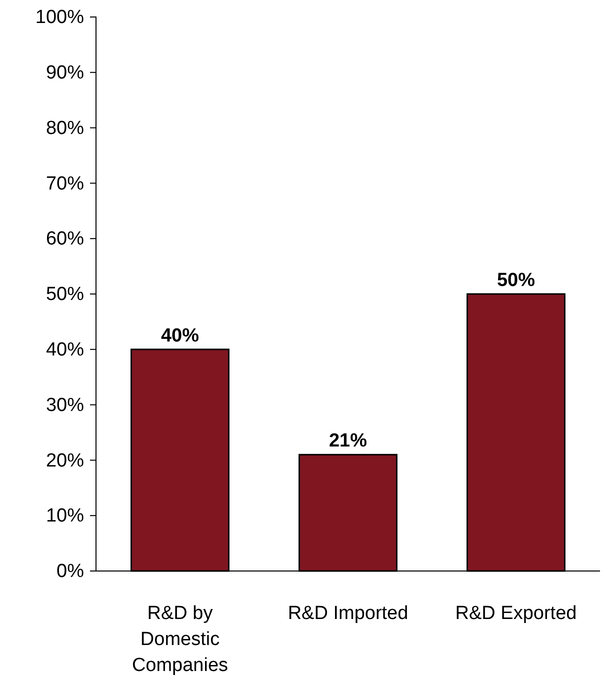  Describe the element at coordinates (65, 349) in the screenshot. I see `y-tick-label: 40%` at that location.